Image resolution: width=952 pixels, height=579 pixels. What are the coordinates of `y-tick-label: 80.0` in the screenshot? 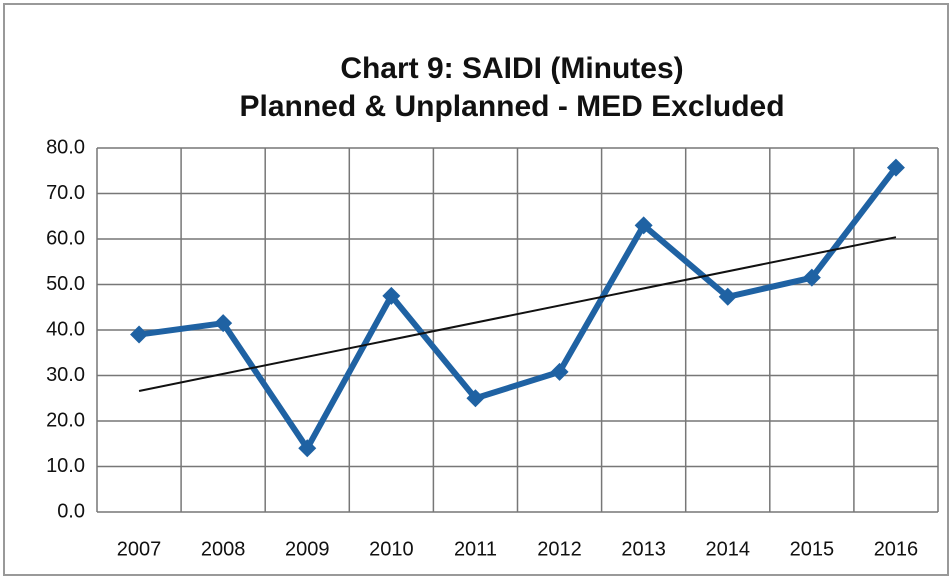 It's located at (65, 147).